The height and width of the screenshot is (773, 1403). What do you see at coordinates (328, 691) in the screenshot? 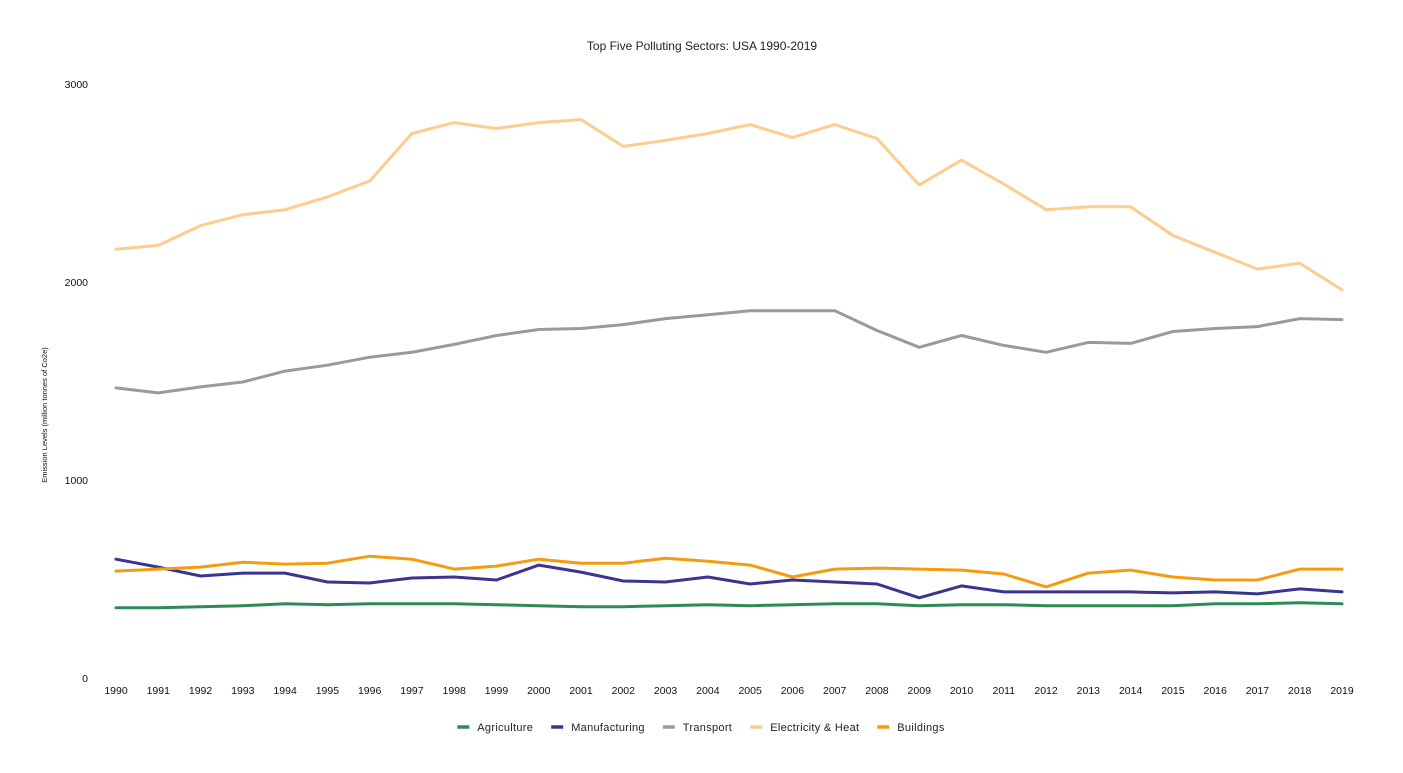
I see `x-tick-label: 1995` at bounding box center [328, 691].